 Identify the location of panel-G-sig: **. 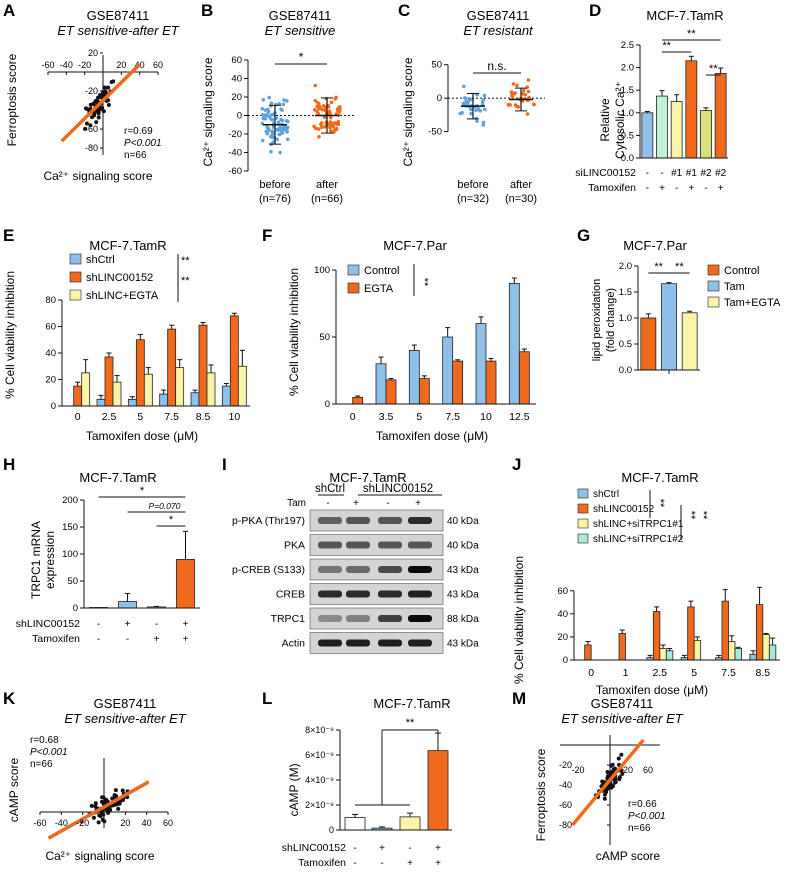
(679, 267).